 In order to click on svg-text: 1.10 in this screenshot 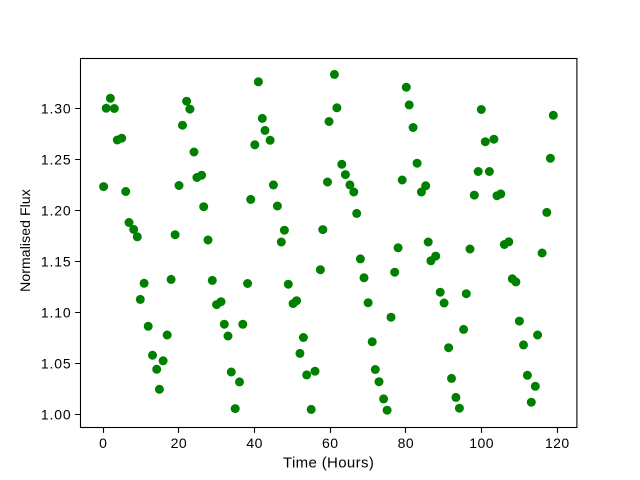, I will do `click(56, 313)`.